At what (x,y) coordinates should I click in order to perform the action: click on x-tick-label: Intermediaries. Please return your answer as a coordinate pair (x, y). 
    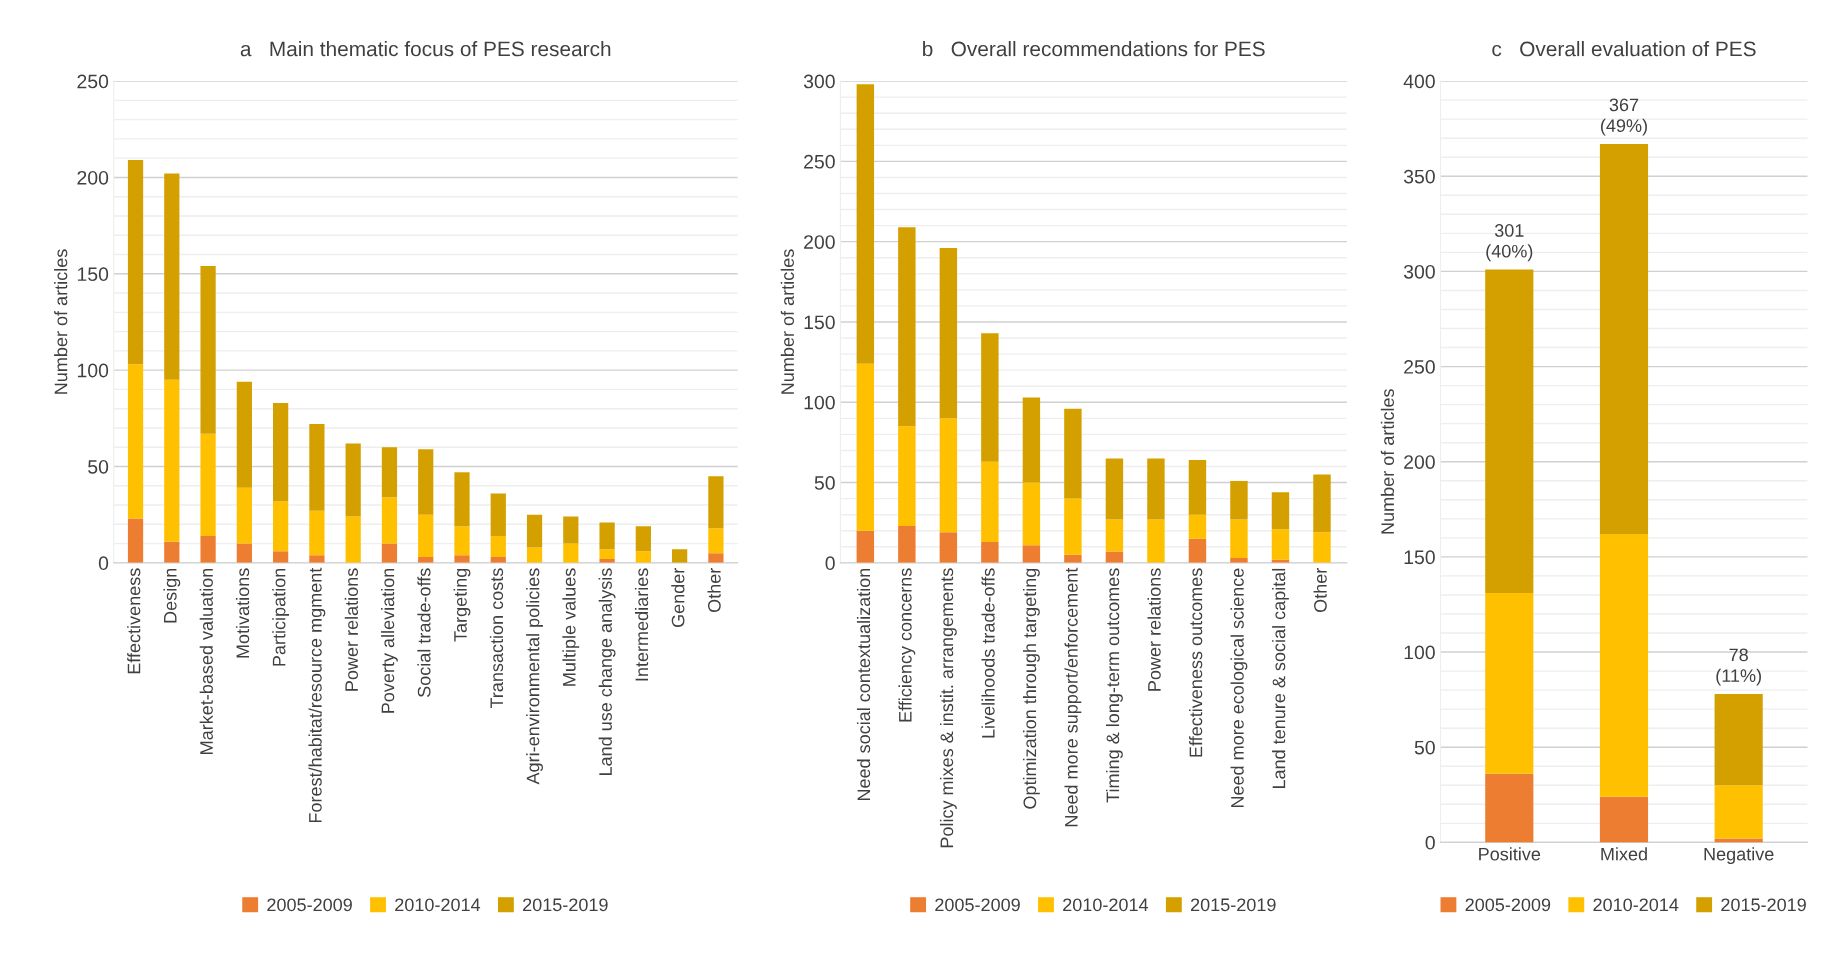
    Looking at the image, I should click on (641, 624).